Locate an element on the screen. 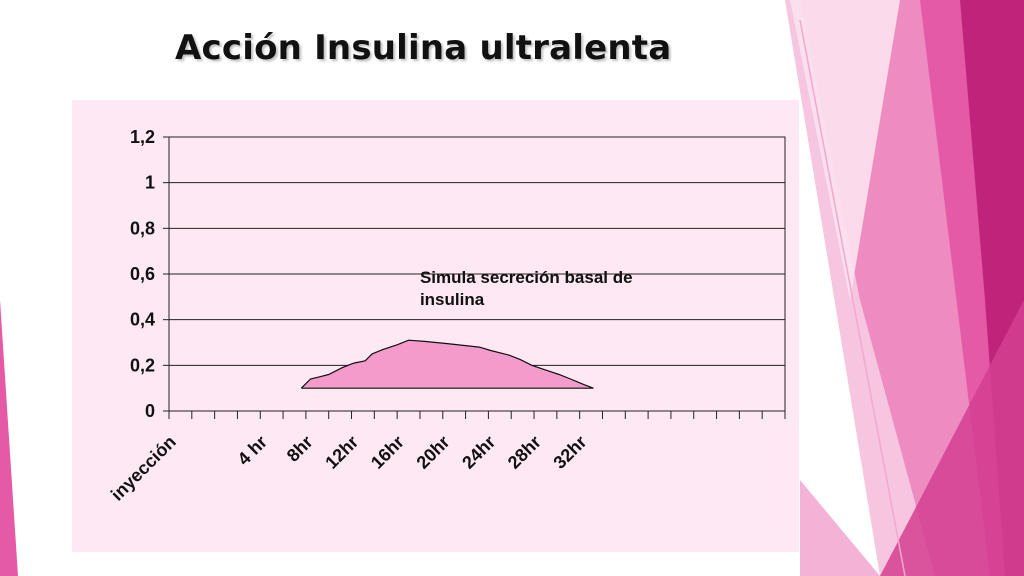  x-tick-label: 24hr is located at coordinates (478, 452).